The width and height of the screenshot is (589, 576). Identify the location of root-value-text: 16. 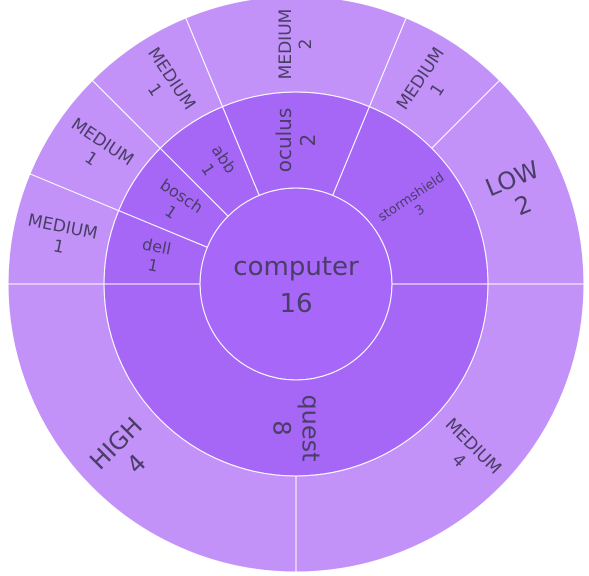
(295, 304).